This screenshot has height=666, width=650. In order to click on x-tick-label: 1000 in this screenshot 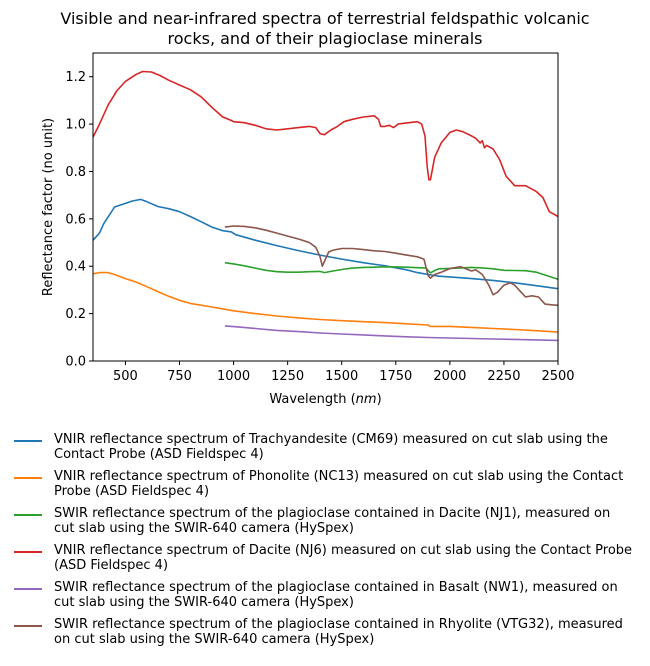, I will do `click(233, 376)`.